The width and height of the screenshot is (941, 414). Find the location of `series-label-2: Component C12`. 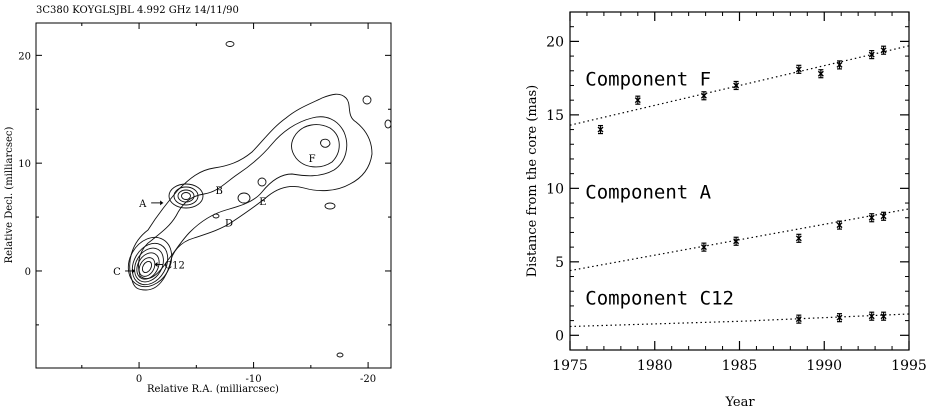

series-label-2: Component C12 is located at coordinates (659, 298).